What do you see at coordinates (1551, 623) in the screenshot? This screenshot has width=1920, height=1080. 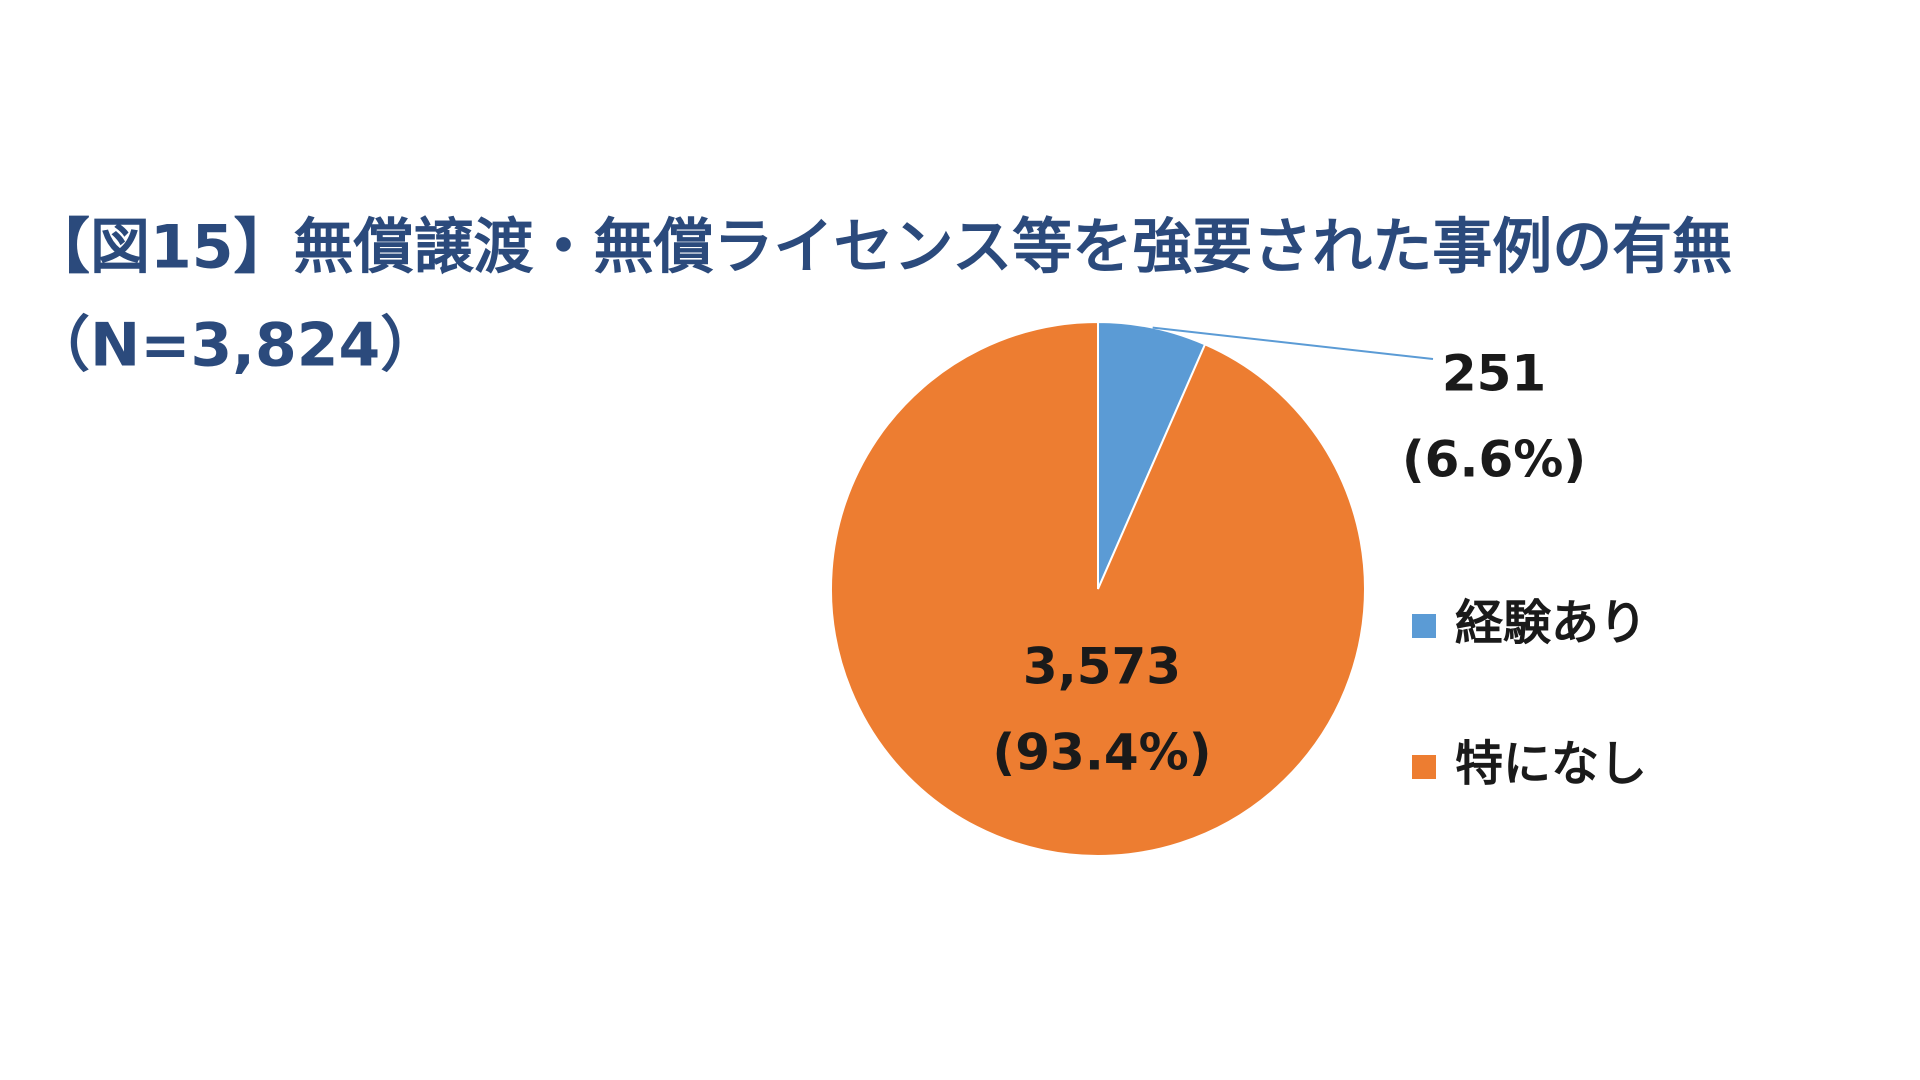 I see `legend-label: 経験あり` at bounding box center [1551, 623].